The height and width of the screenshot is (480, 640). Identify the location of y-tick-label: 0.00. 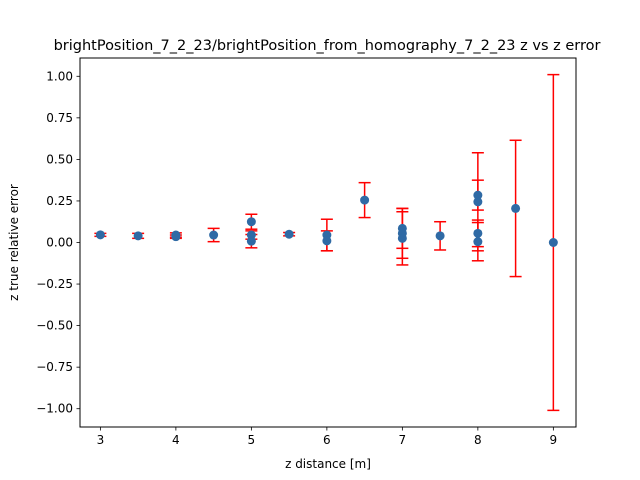
(59, 243).